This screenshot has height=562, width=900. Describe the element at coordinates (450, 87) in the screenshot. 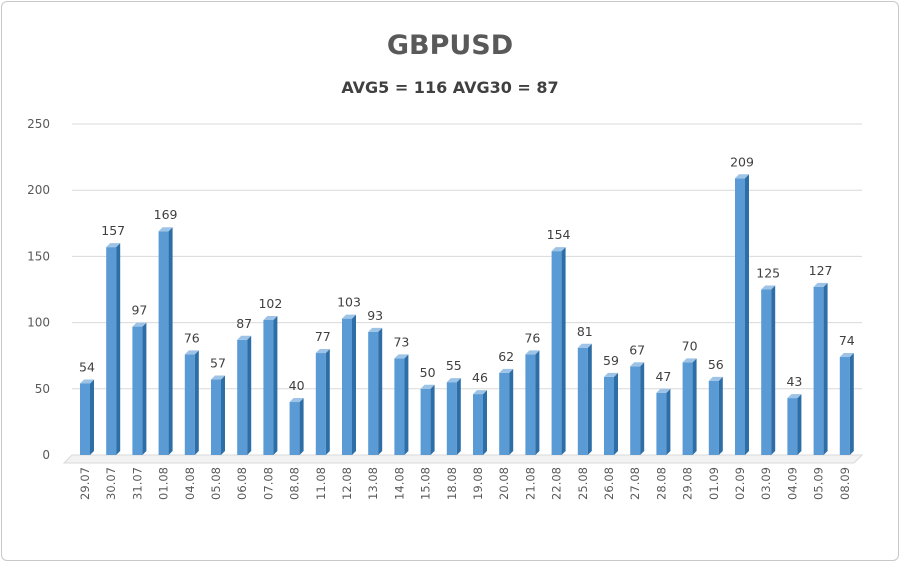

I see `chart-subtitle: AVG5 = 116 AVG30 = 87` at that location.